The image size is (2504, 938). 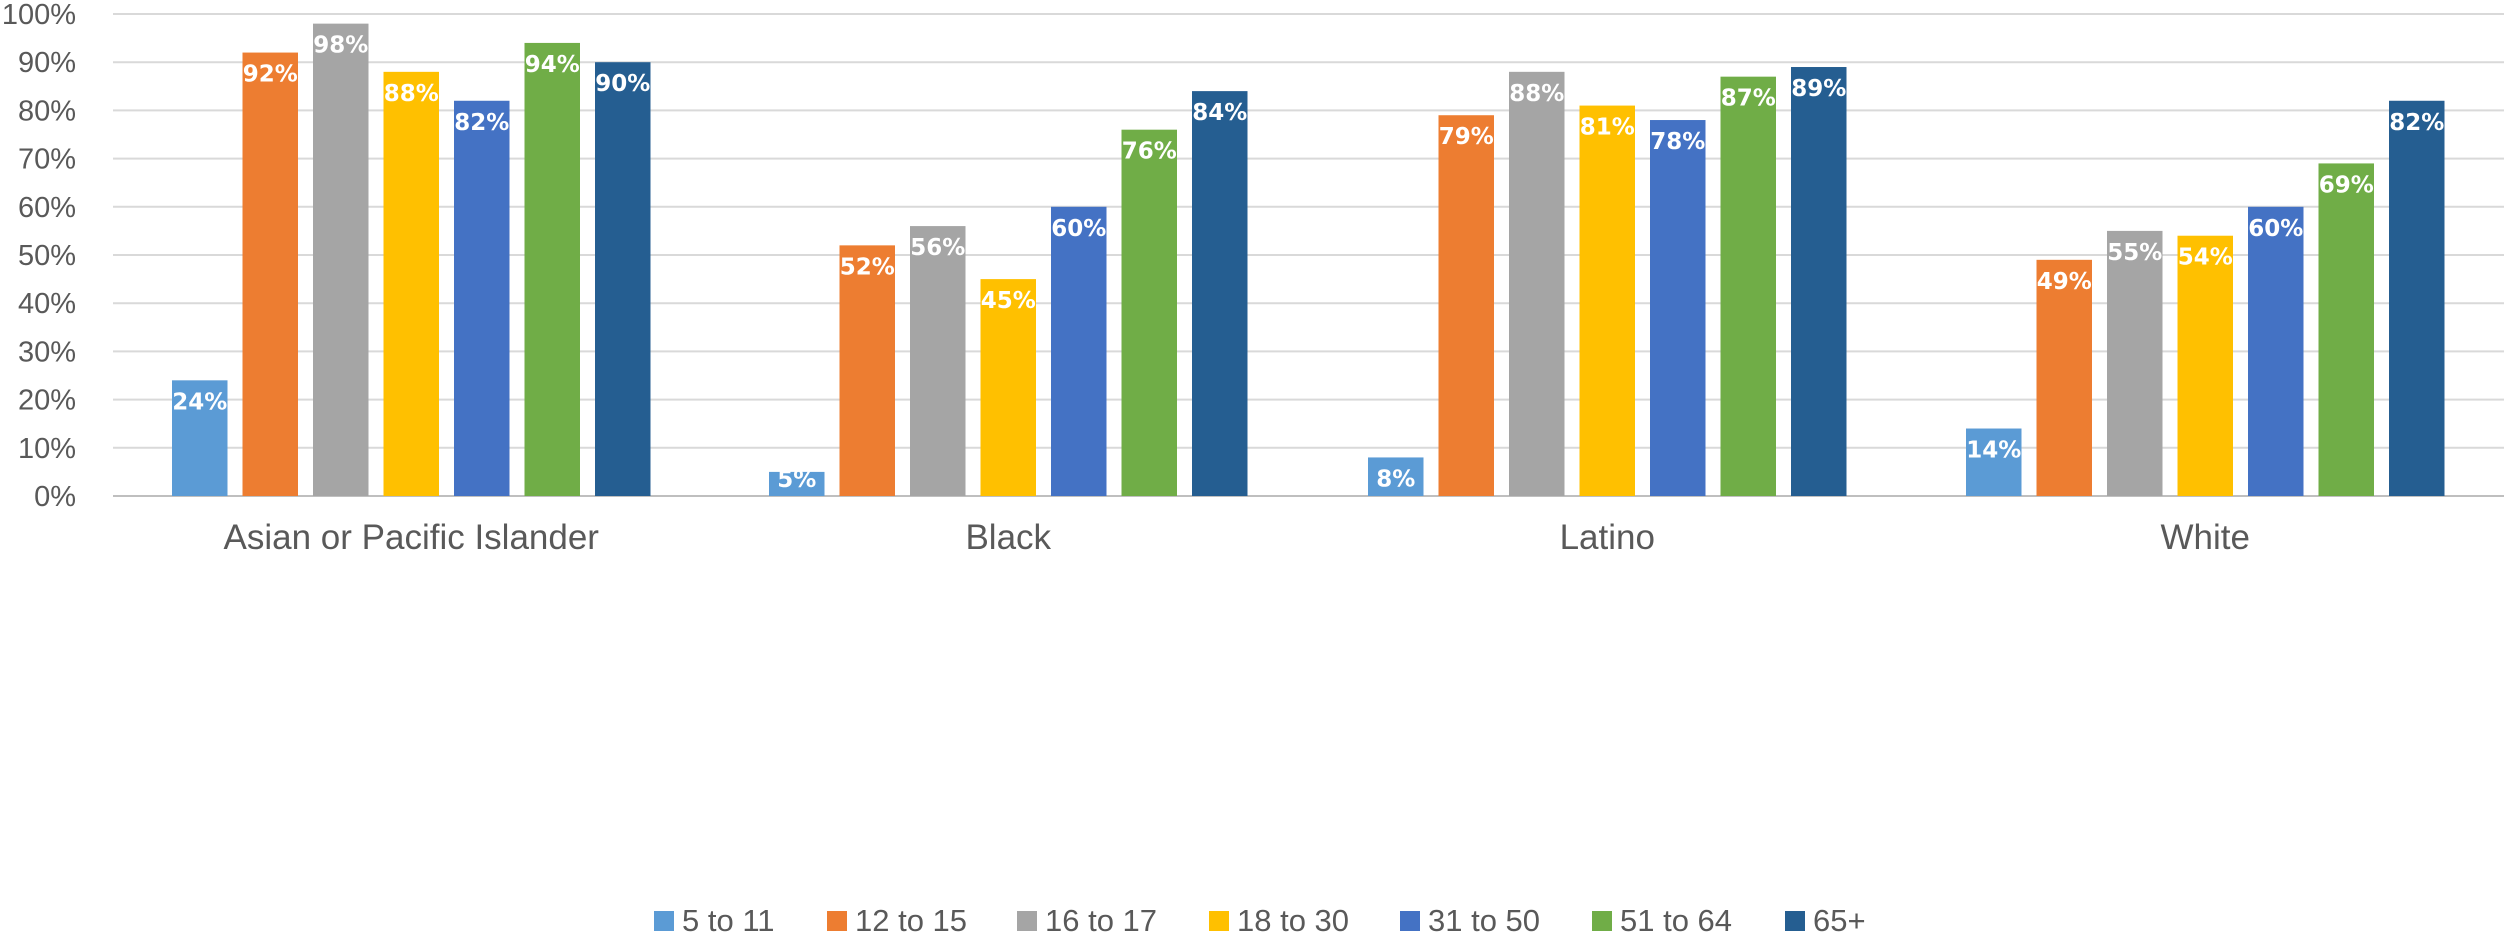 What do you see at coordinates (1101, 920) in the screenshot?
I see `legend-label: 16 to 17` at bounding box center [1101, 920].